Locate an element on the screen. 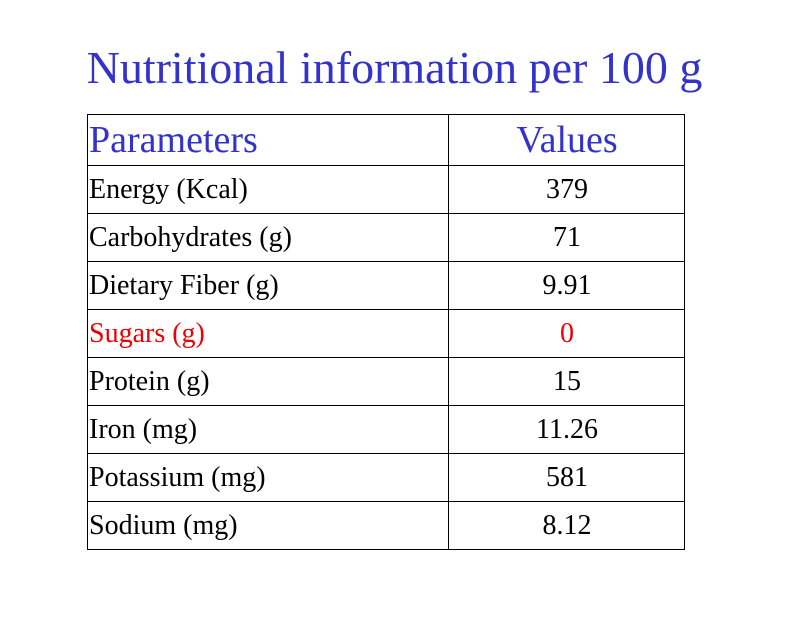 The height and width of the screenshot is (631, 789). value-cell: 9.91 is located at coordinates (566, 285).